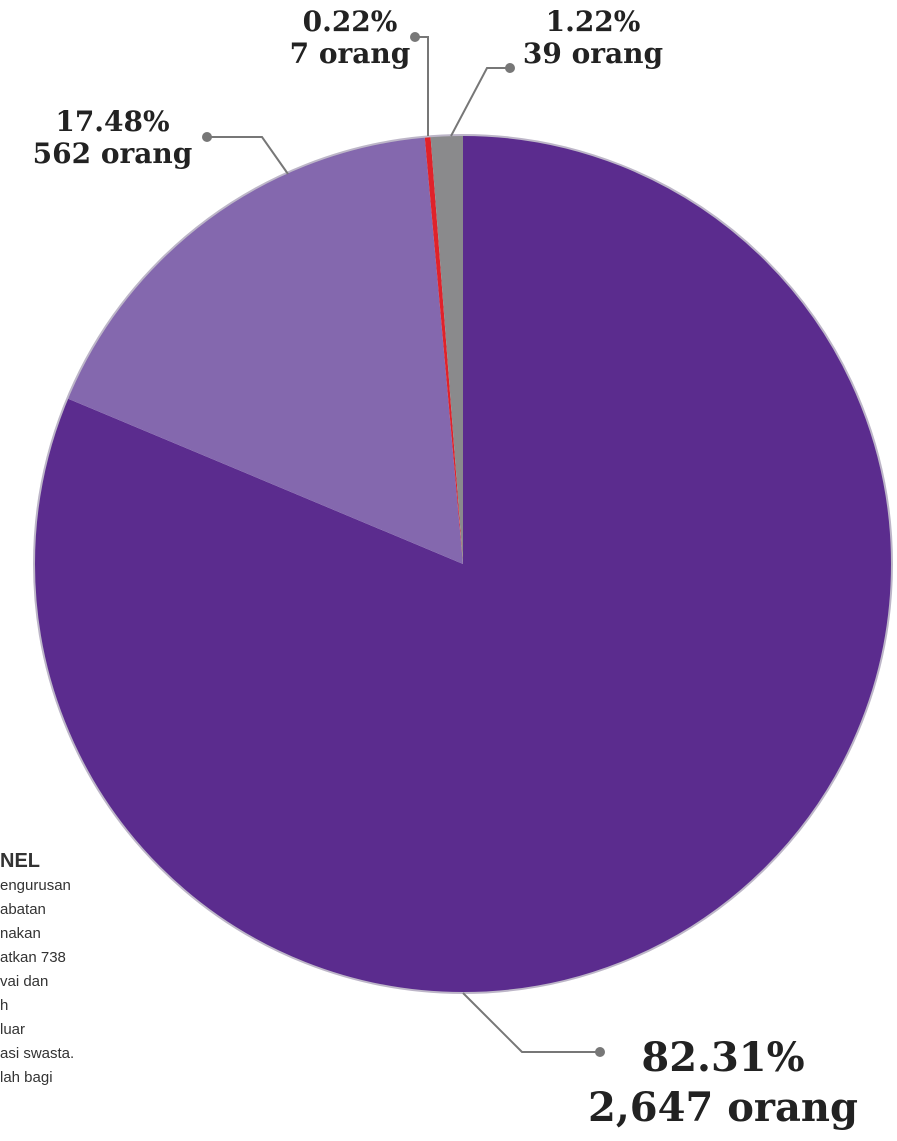 This screenshot has height=1141, width=897. What do you see at coordinates (20, 933) in the screenshot?
I see `side-text-line: nakan` at bounding box center [20, 933].